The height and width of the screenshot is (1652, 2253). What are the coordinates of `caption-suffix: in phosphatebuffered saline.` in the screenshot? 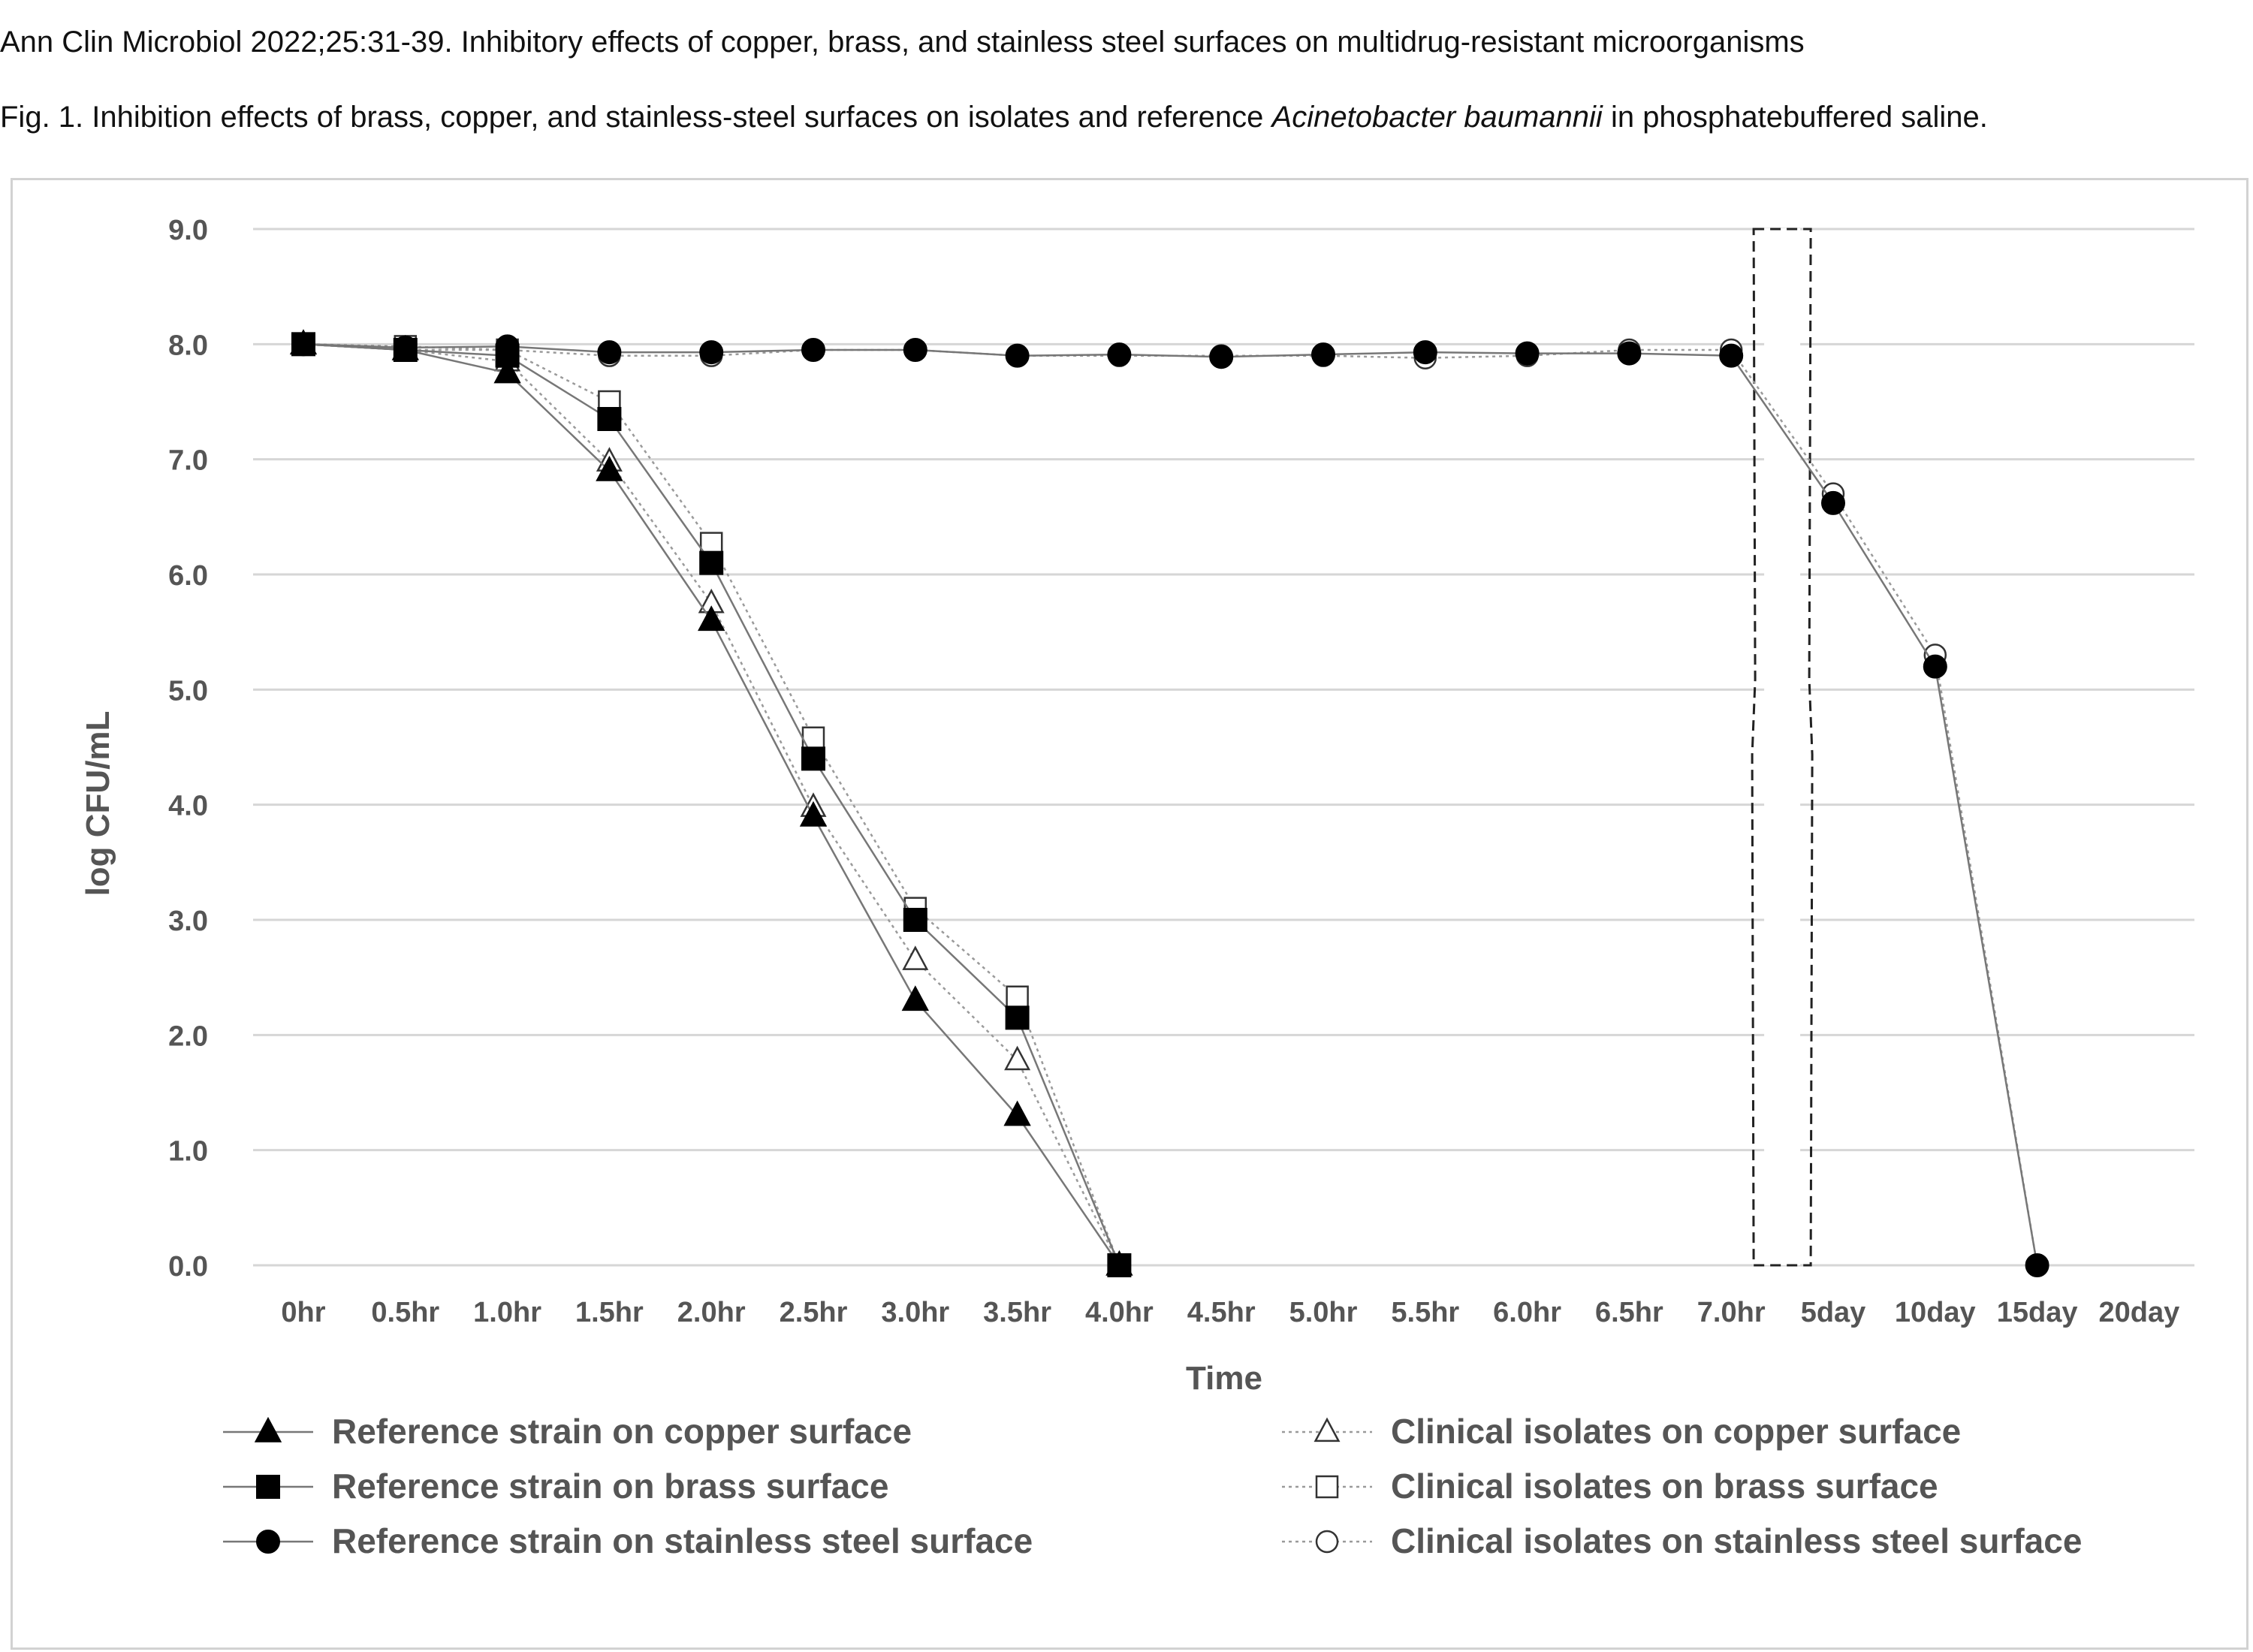 It's located at (1795, 117).